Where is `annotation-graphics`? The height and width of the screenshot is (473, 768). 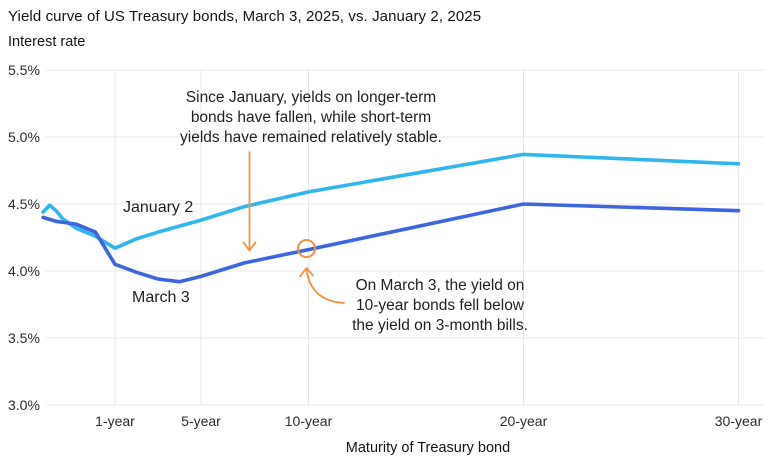 annotation-graphics is located at coordinates (293, 227).